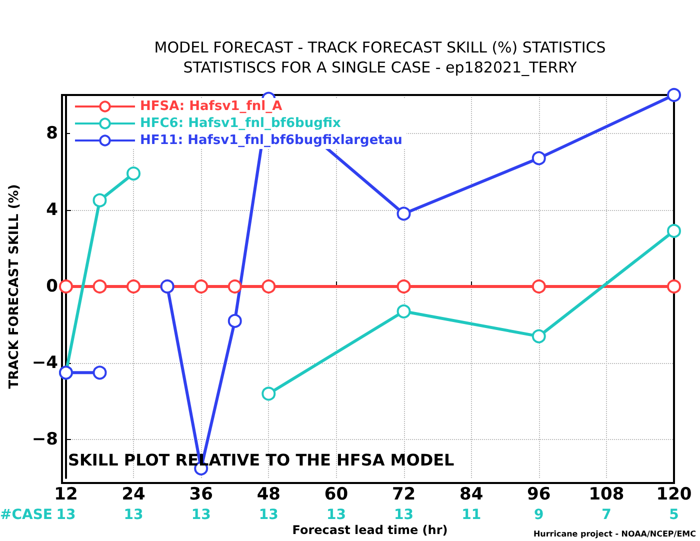 The width and height of the screenshot is (700, 541). What do you see at coordinates (241, 123) in the screenshot?
I see `legend-label: HFC6: Hafsv1_fnl_bf6bugfix` at bounding box center [241, 123].